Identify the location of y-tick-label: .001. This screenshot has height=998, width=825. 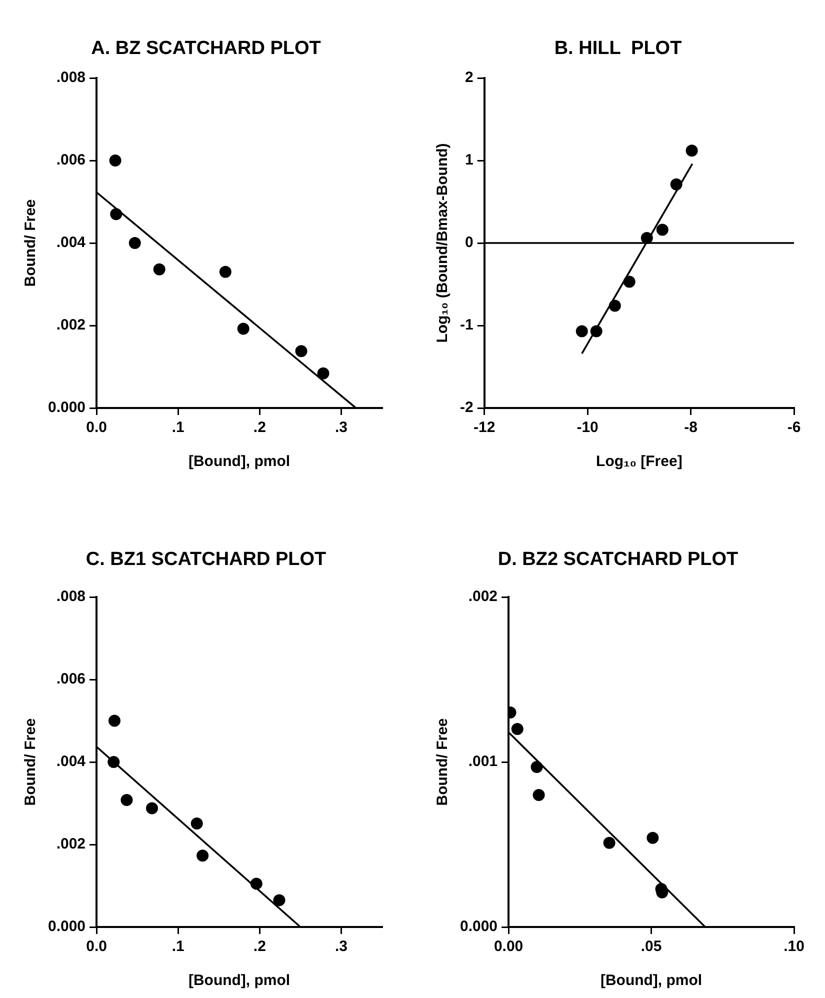
(483, 761).